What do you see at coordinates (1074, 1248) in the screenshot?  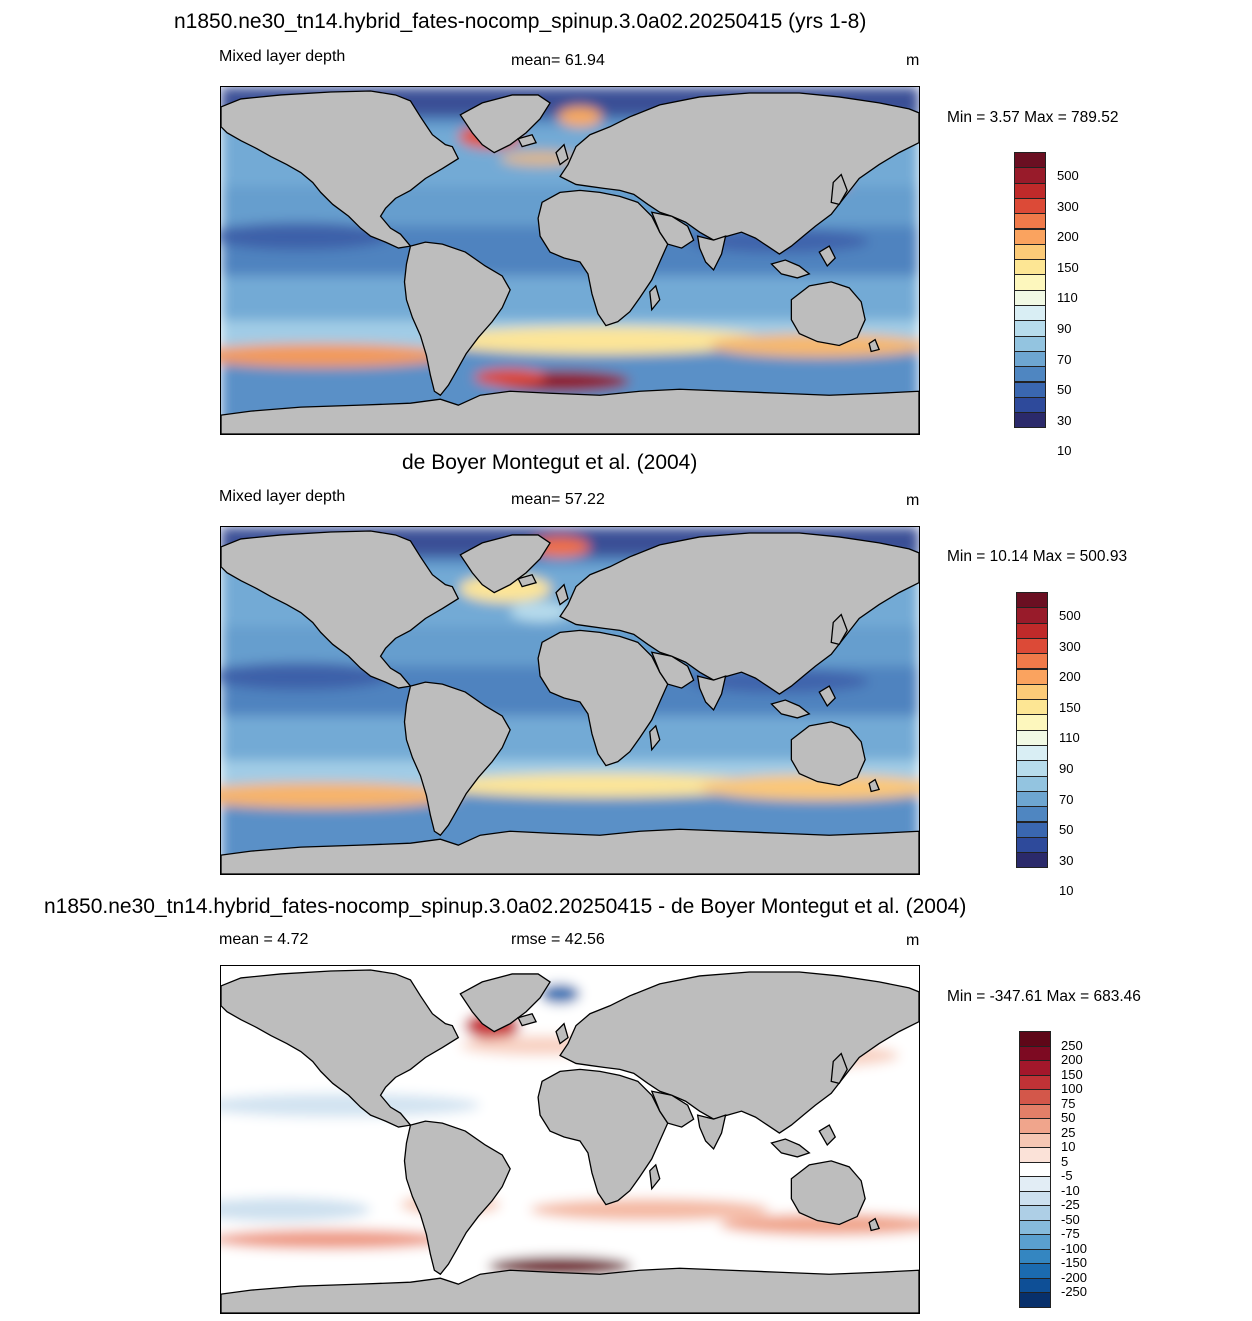 I see `colorbar-tick-label: -100` at bounding box center [1074, 1248].